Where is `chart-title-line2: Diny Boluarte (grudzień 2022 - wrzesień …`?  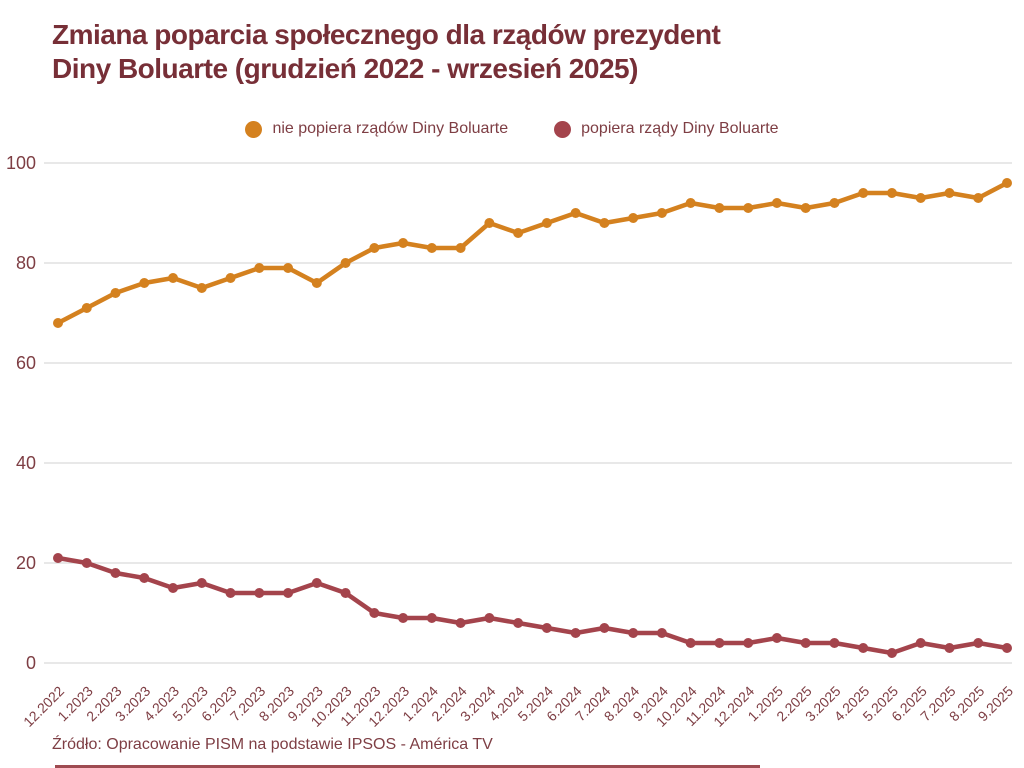 chart-title-line2: Diny Boluarte (grudzień 2022 - wrzesień … is located at coordinates (345, 68).